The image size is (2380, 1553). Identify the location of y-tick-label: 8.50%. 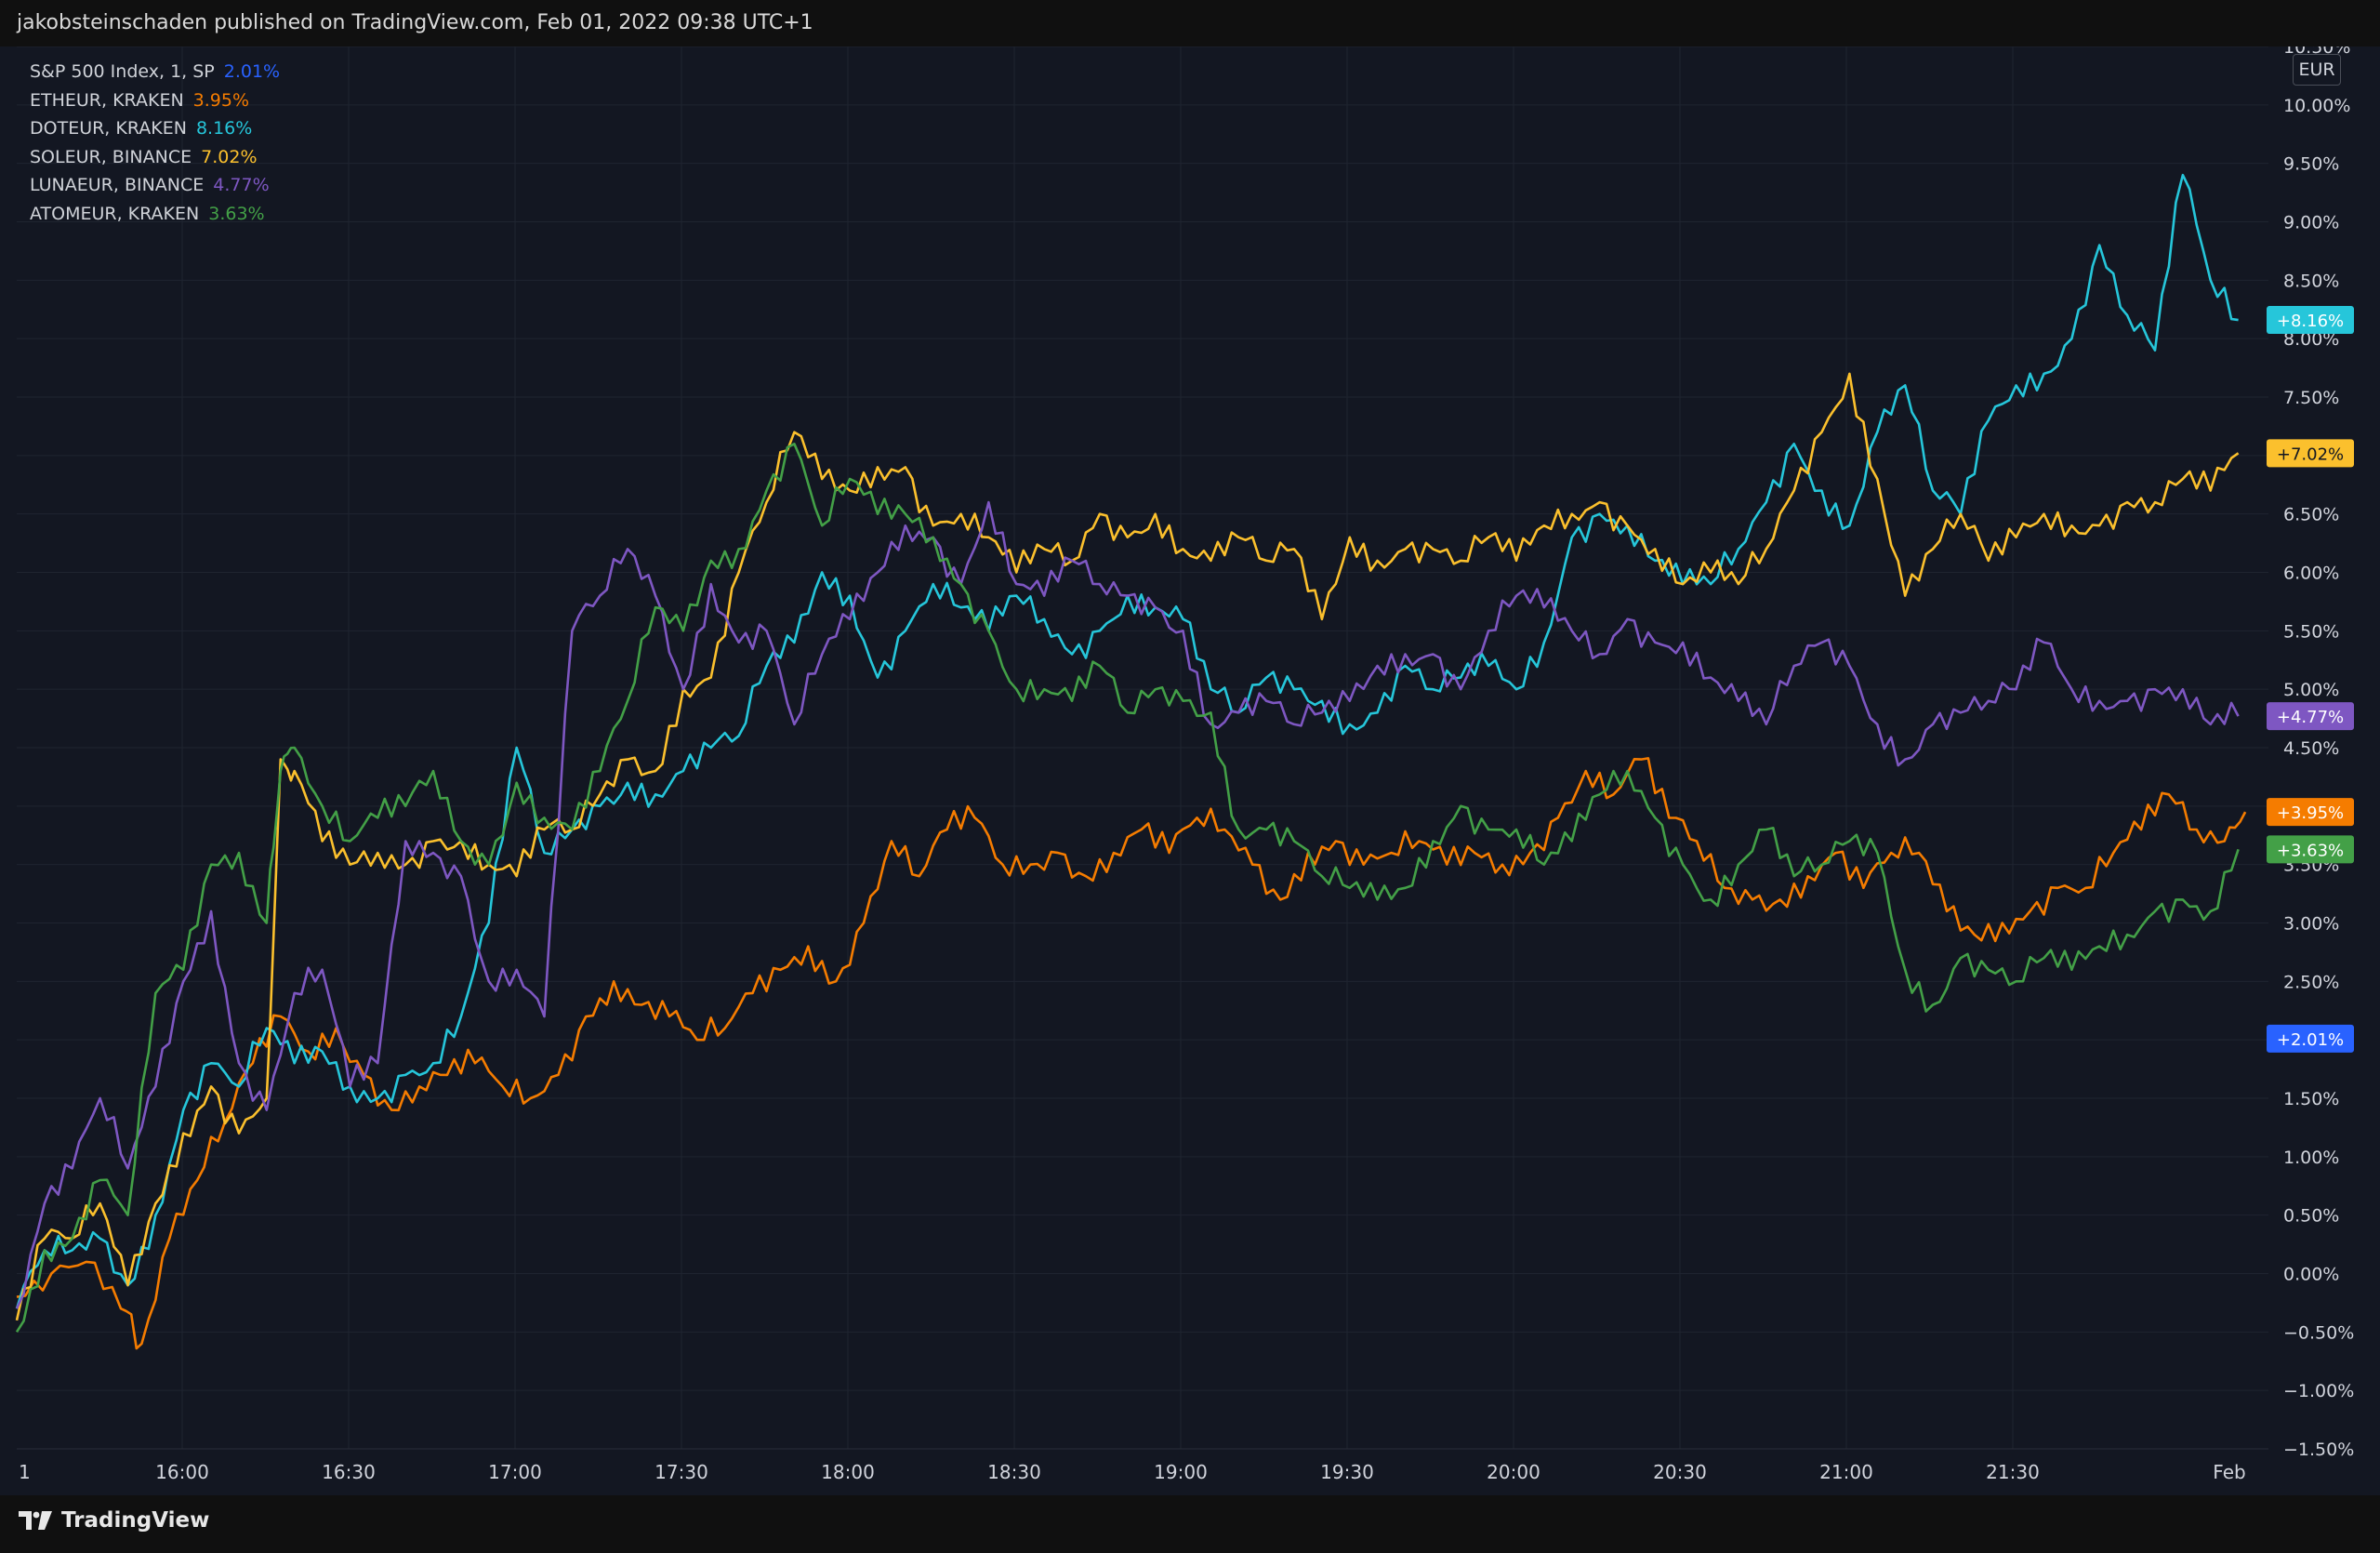
(2311, 281).